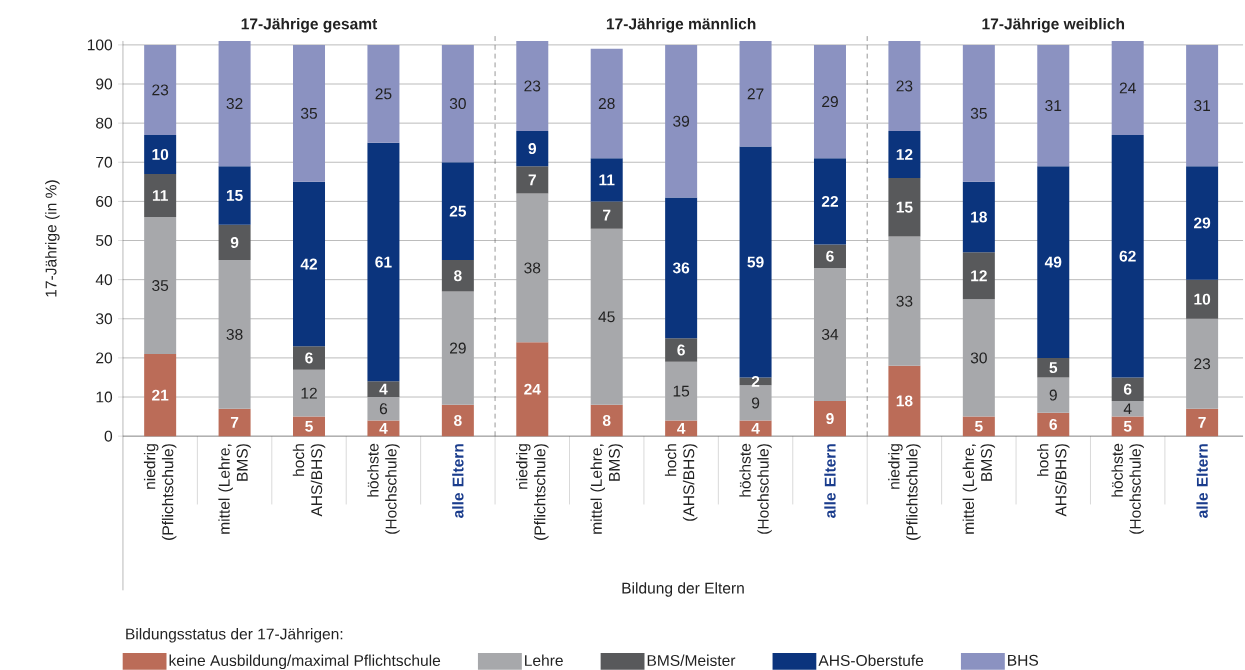  I want to click on y-tick-label: 100, so click(100, 45).